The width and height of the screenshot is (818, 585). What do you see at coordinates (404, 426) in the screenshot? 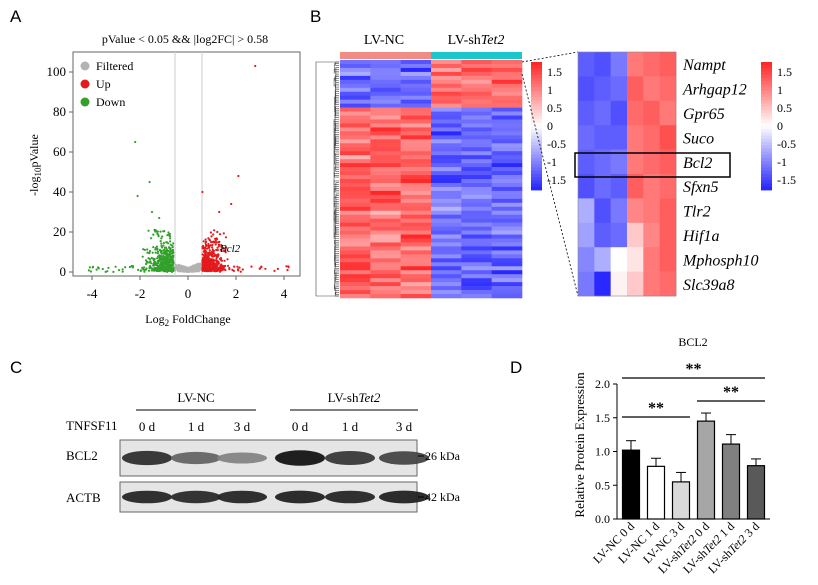
I see `wb-timepoint-label: 3 d` at bounding box center [404, 426].